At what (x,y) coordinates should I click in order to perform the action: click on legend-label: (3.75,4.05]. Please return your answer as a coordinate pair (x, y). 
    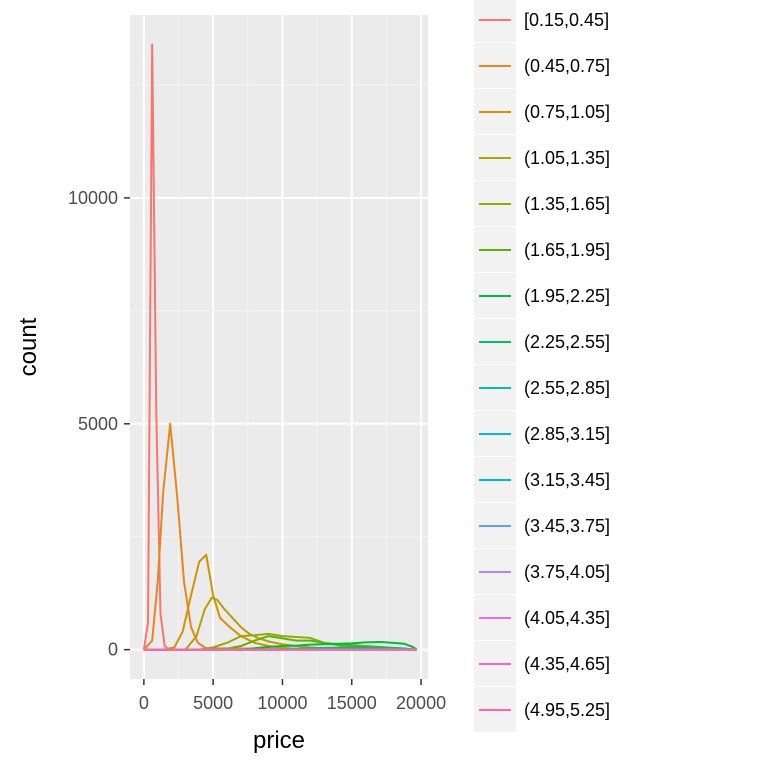
    Looking at the image, I should click on (567, 572).